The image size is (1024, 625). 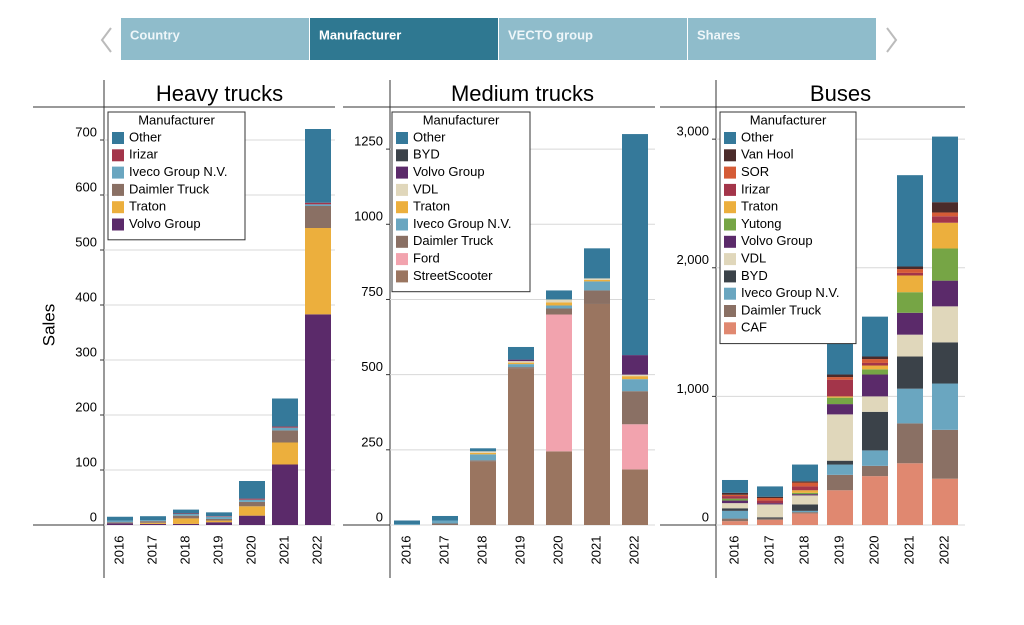 I want to click on legend-label: CAF, so click(x=754, y=327).